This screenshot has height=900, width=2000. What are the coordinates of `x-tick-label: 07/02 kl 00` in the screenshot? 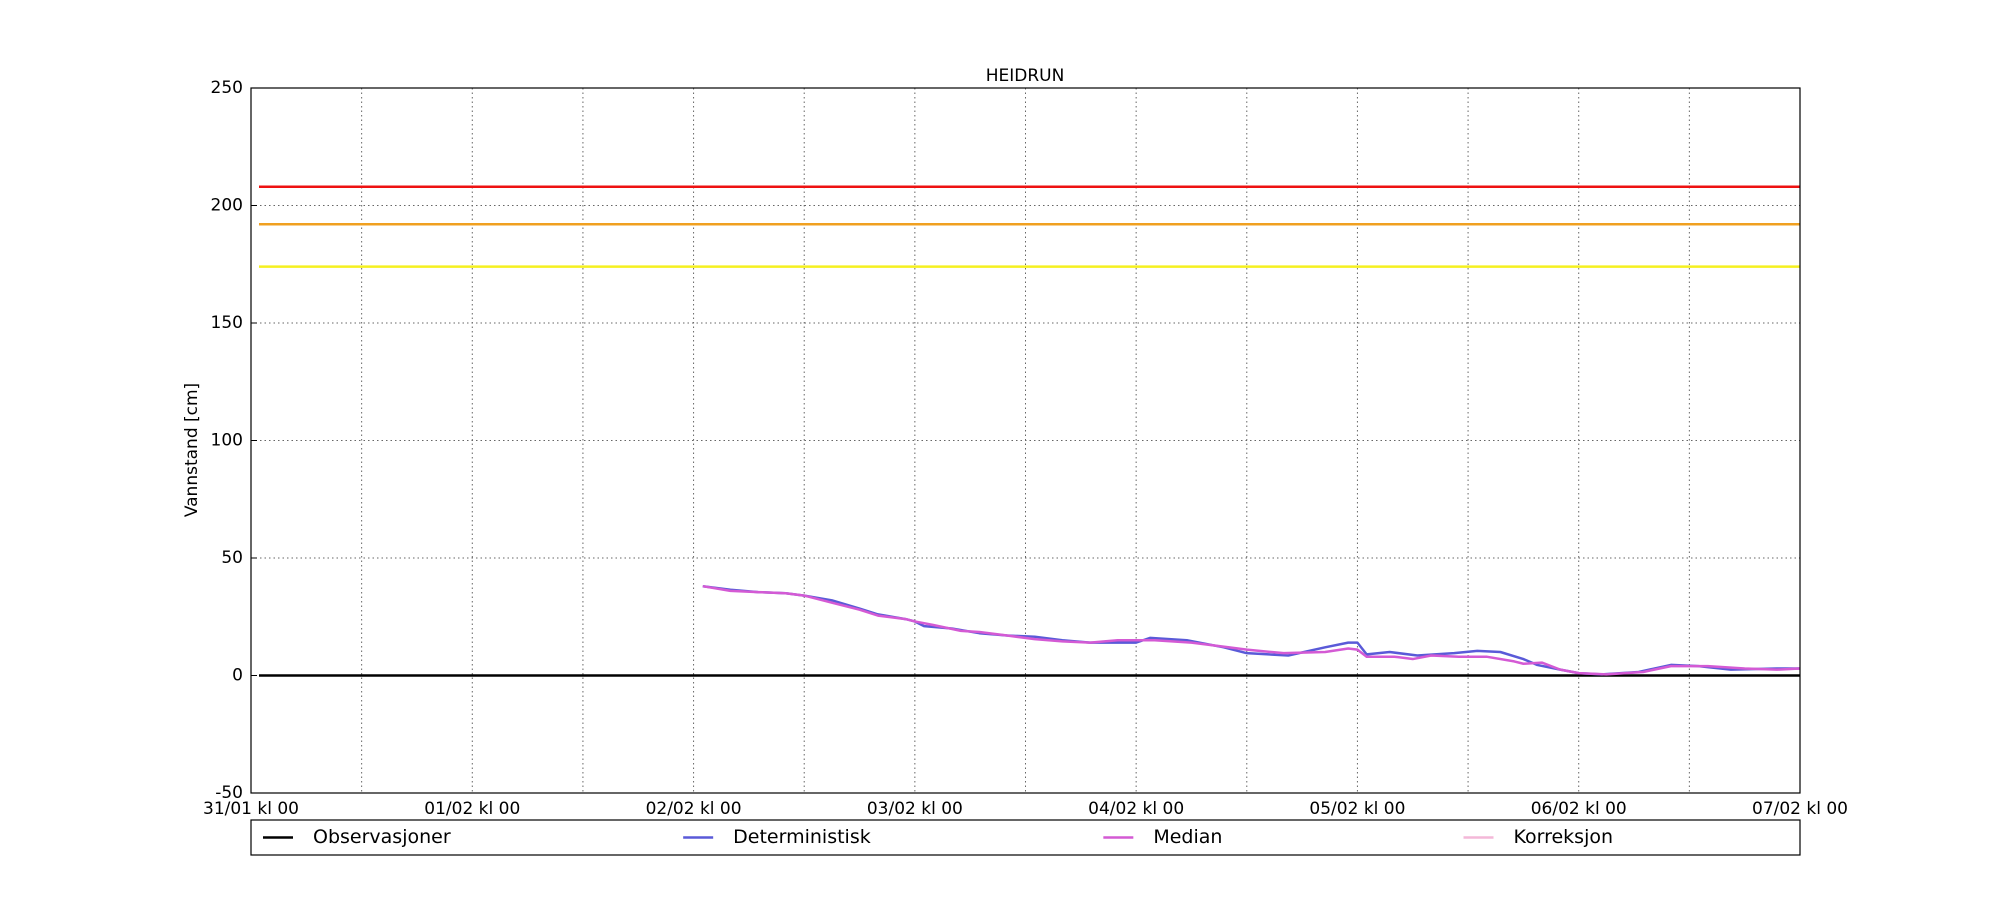 It's located at (1800, 809).